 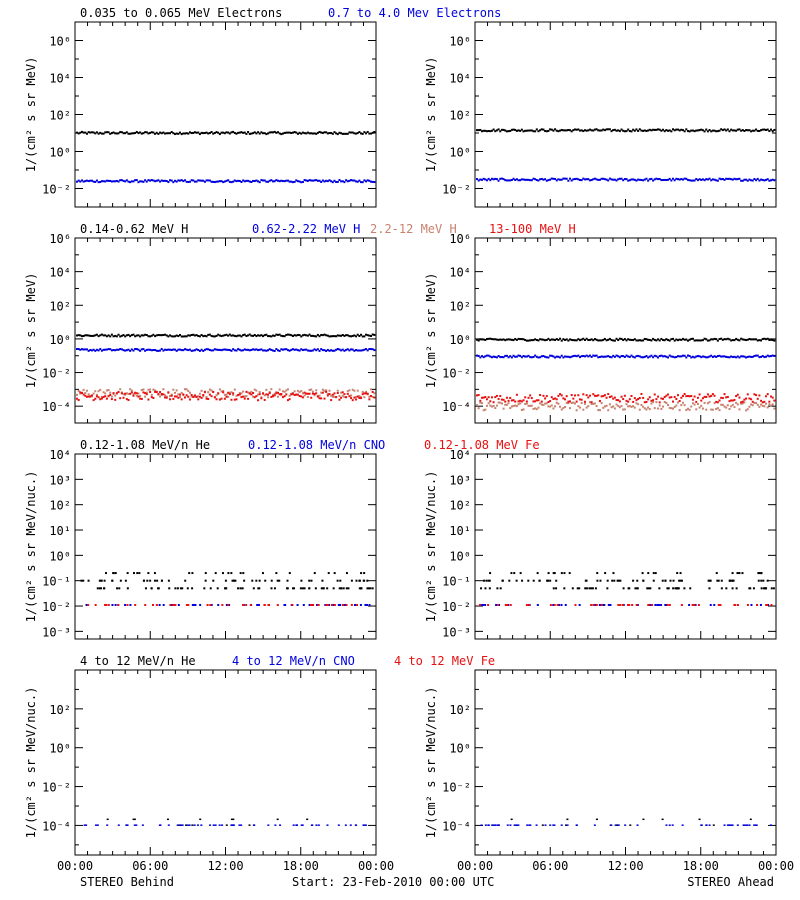 What do you see at coordinates (31, 331) in the screenshot?
I see `y-axis-label: 1/(cm² s sr MeV)` at bounding box center [31, 331].